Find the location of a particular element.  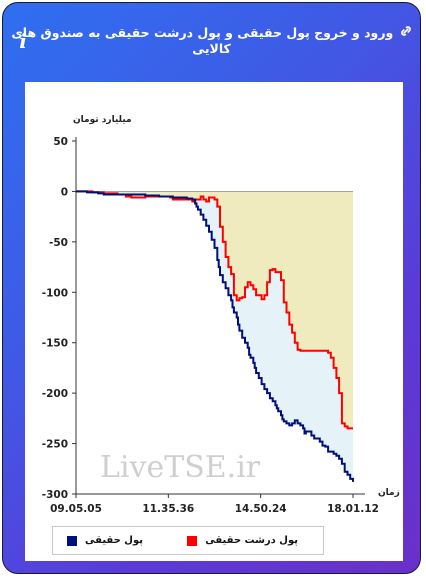

legend-swatch-real is located at coordinates (72, 541).